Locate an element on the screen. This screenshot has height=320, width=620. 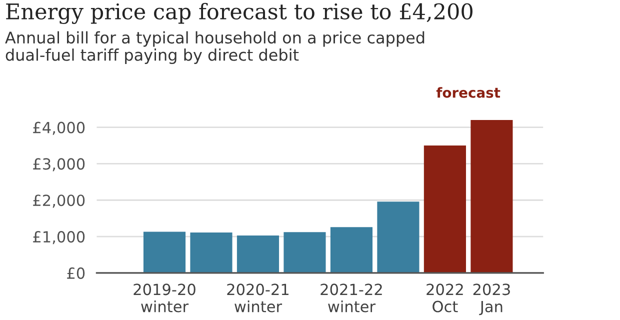
text: forecast is located at coordinates (468, 92).